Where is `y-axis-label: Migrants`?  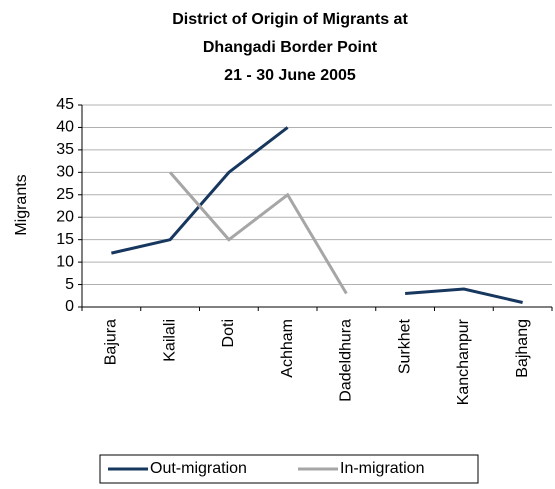
y-axis-label: Migrants is located at coordinates (21, 204).